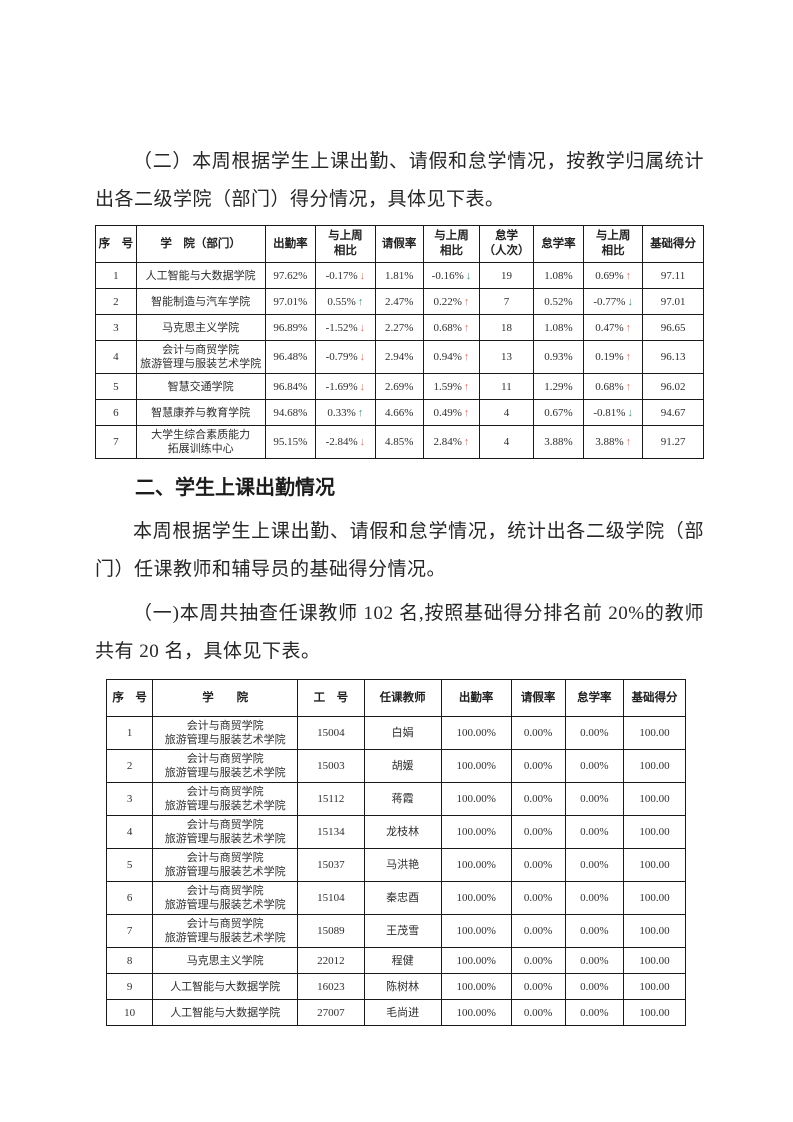  What do you see at coordinates (558, 301) in the screenshot?
I see `cell-truancy-rate: 0.52%` at bounding box center [558, 301].